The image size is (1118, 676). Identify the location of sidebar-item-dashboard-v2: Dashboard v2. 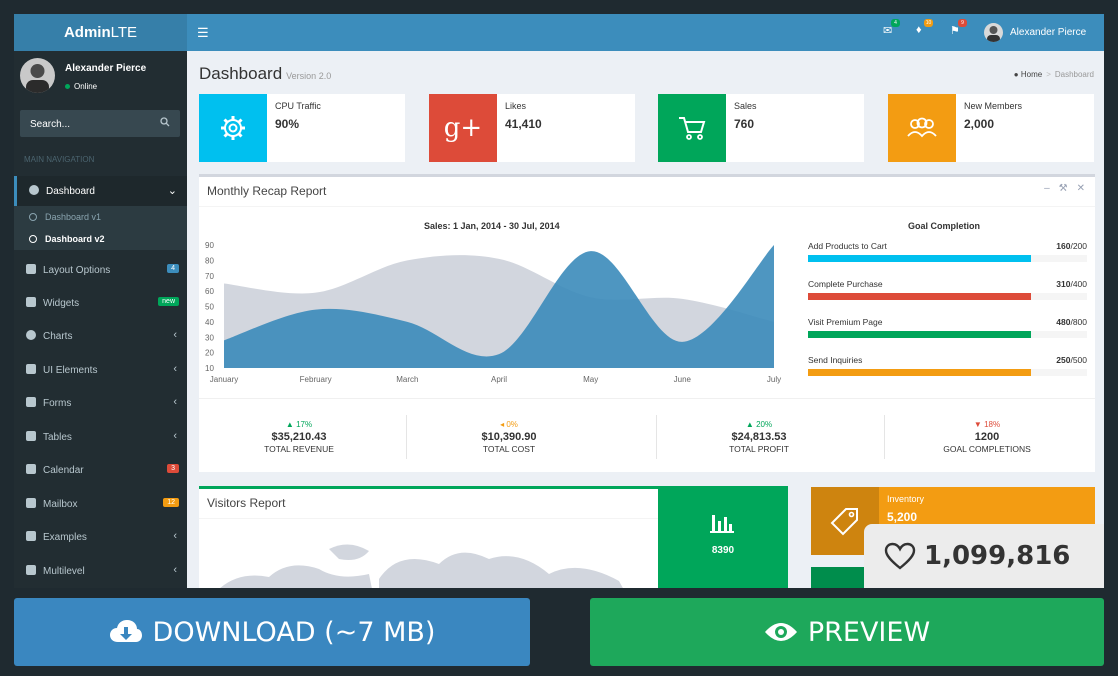
(100, 239).